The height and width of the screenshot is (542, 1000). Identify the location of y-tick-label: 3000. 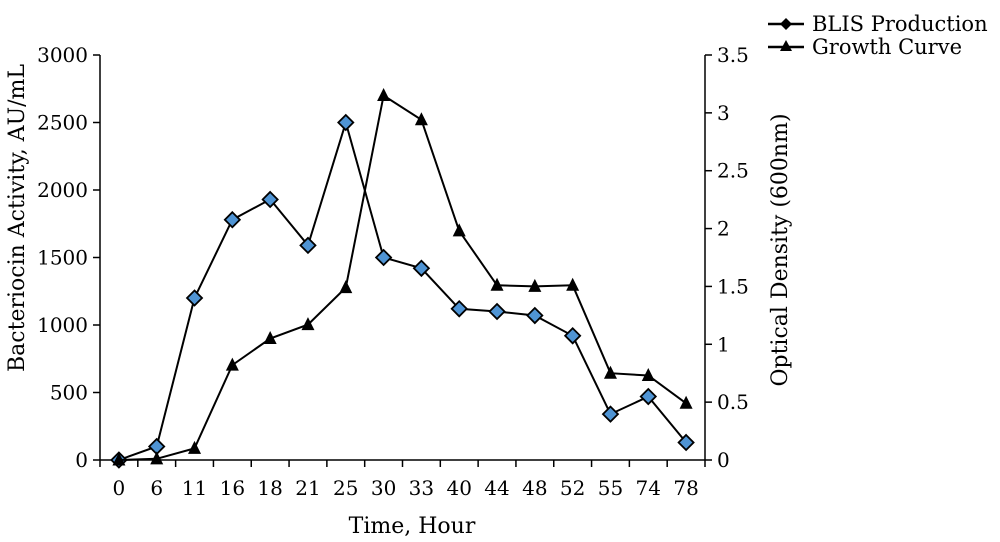
(62, 55).